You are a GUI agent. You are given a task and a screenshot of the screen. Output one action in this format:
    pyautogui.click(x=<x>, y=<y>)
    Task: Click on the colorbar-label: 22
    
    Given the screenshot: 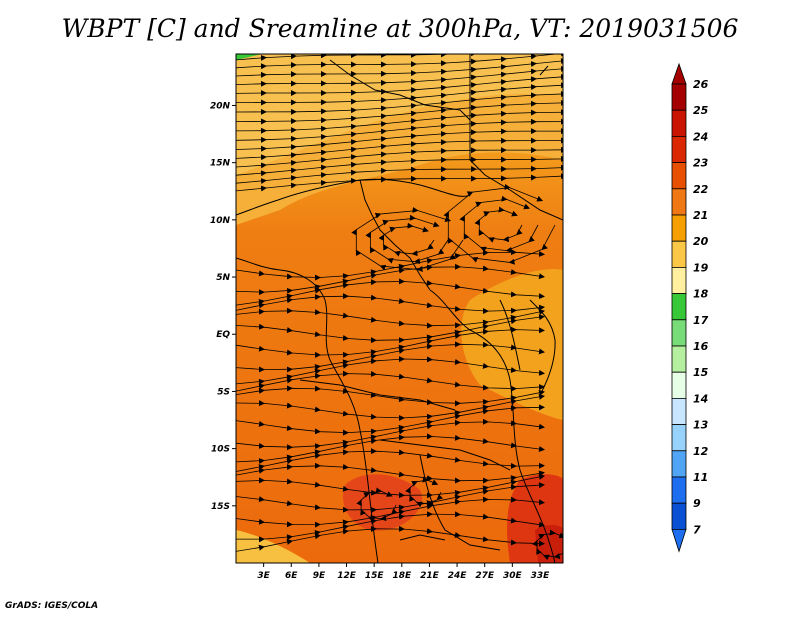 What is the action you would take?
    pyautogui.click(x=701, y=189)
    